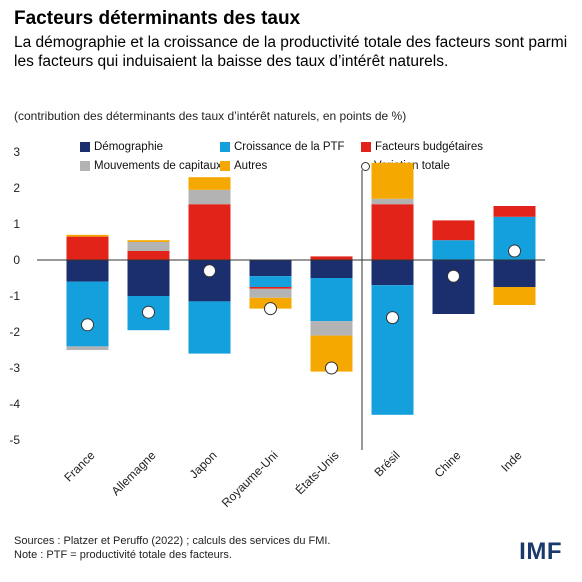  What do you see at coordinates (158, 166) in the screenshot?
I see `legend-label: Mouvements de capitaux` at bounding box center [158, 166].